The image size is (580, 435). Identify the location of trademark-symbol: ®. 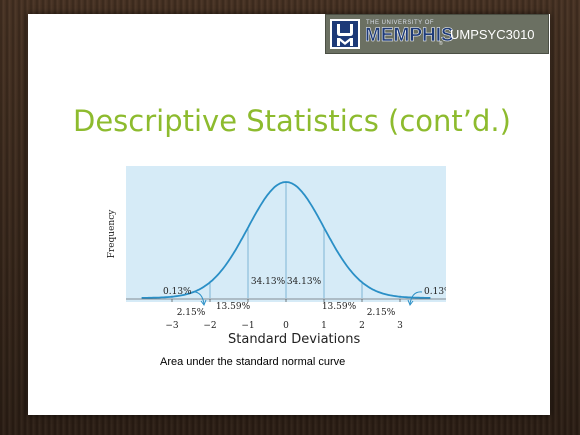
(441, 44).